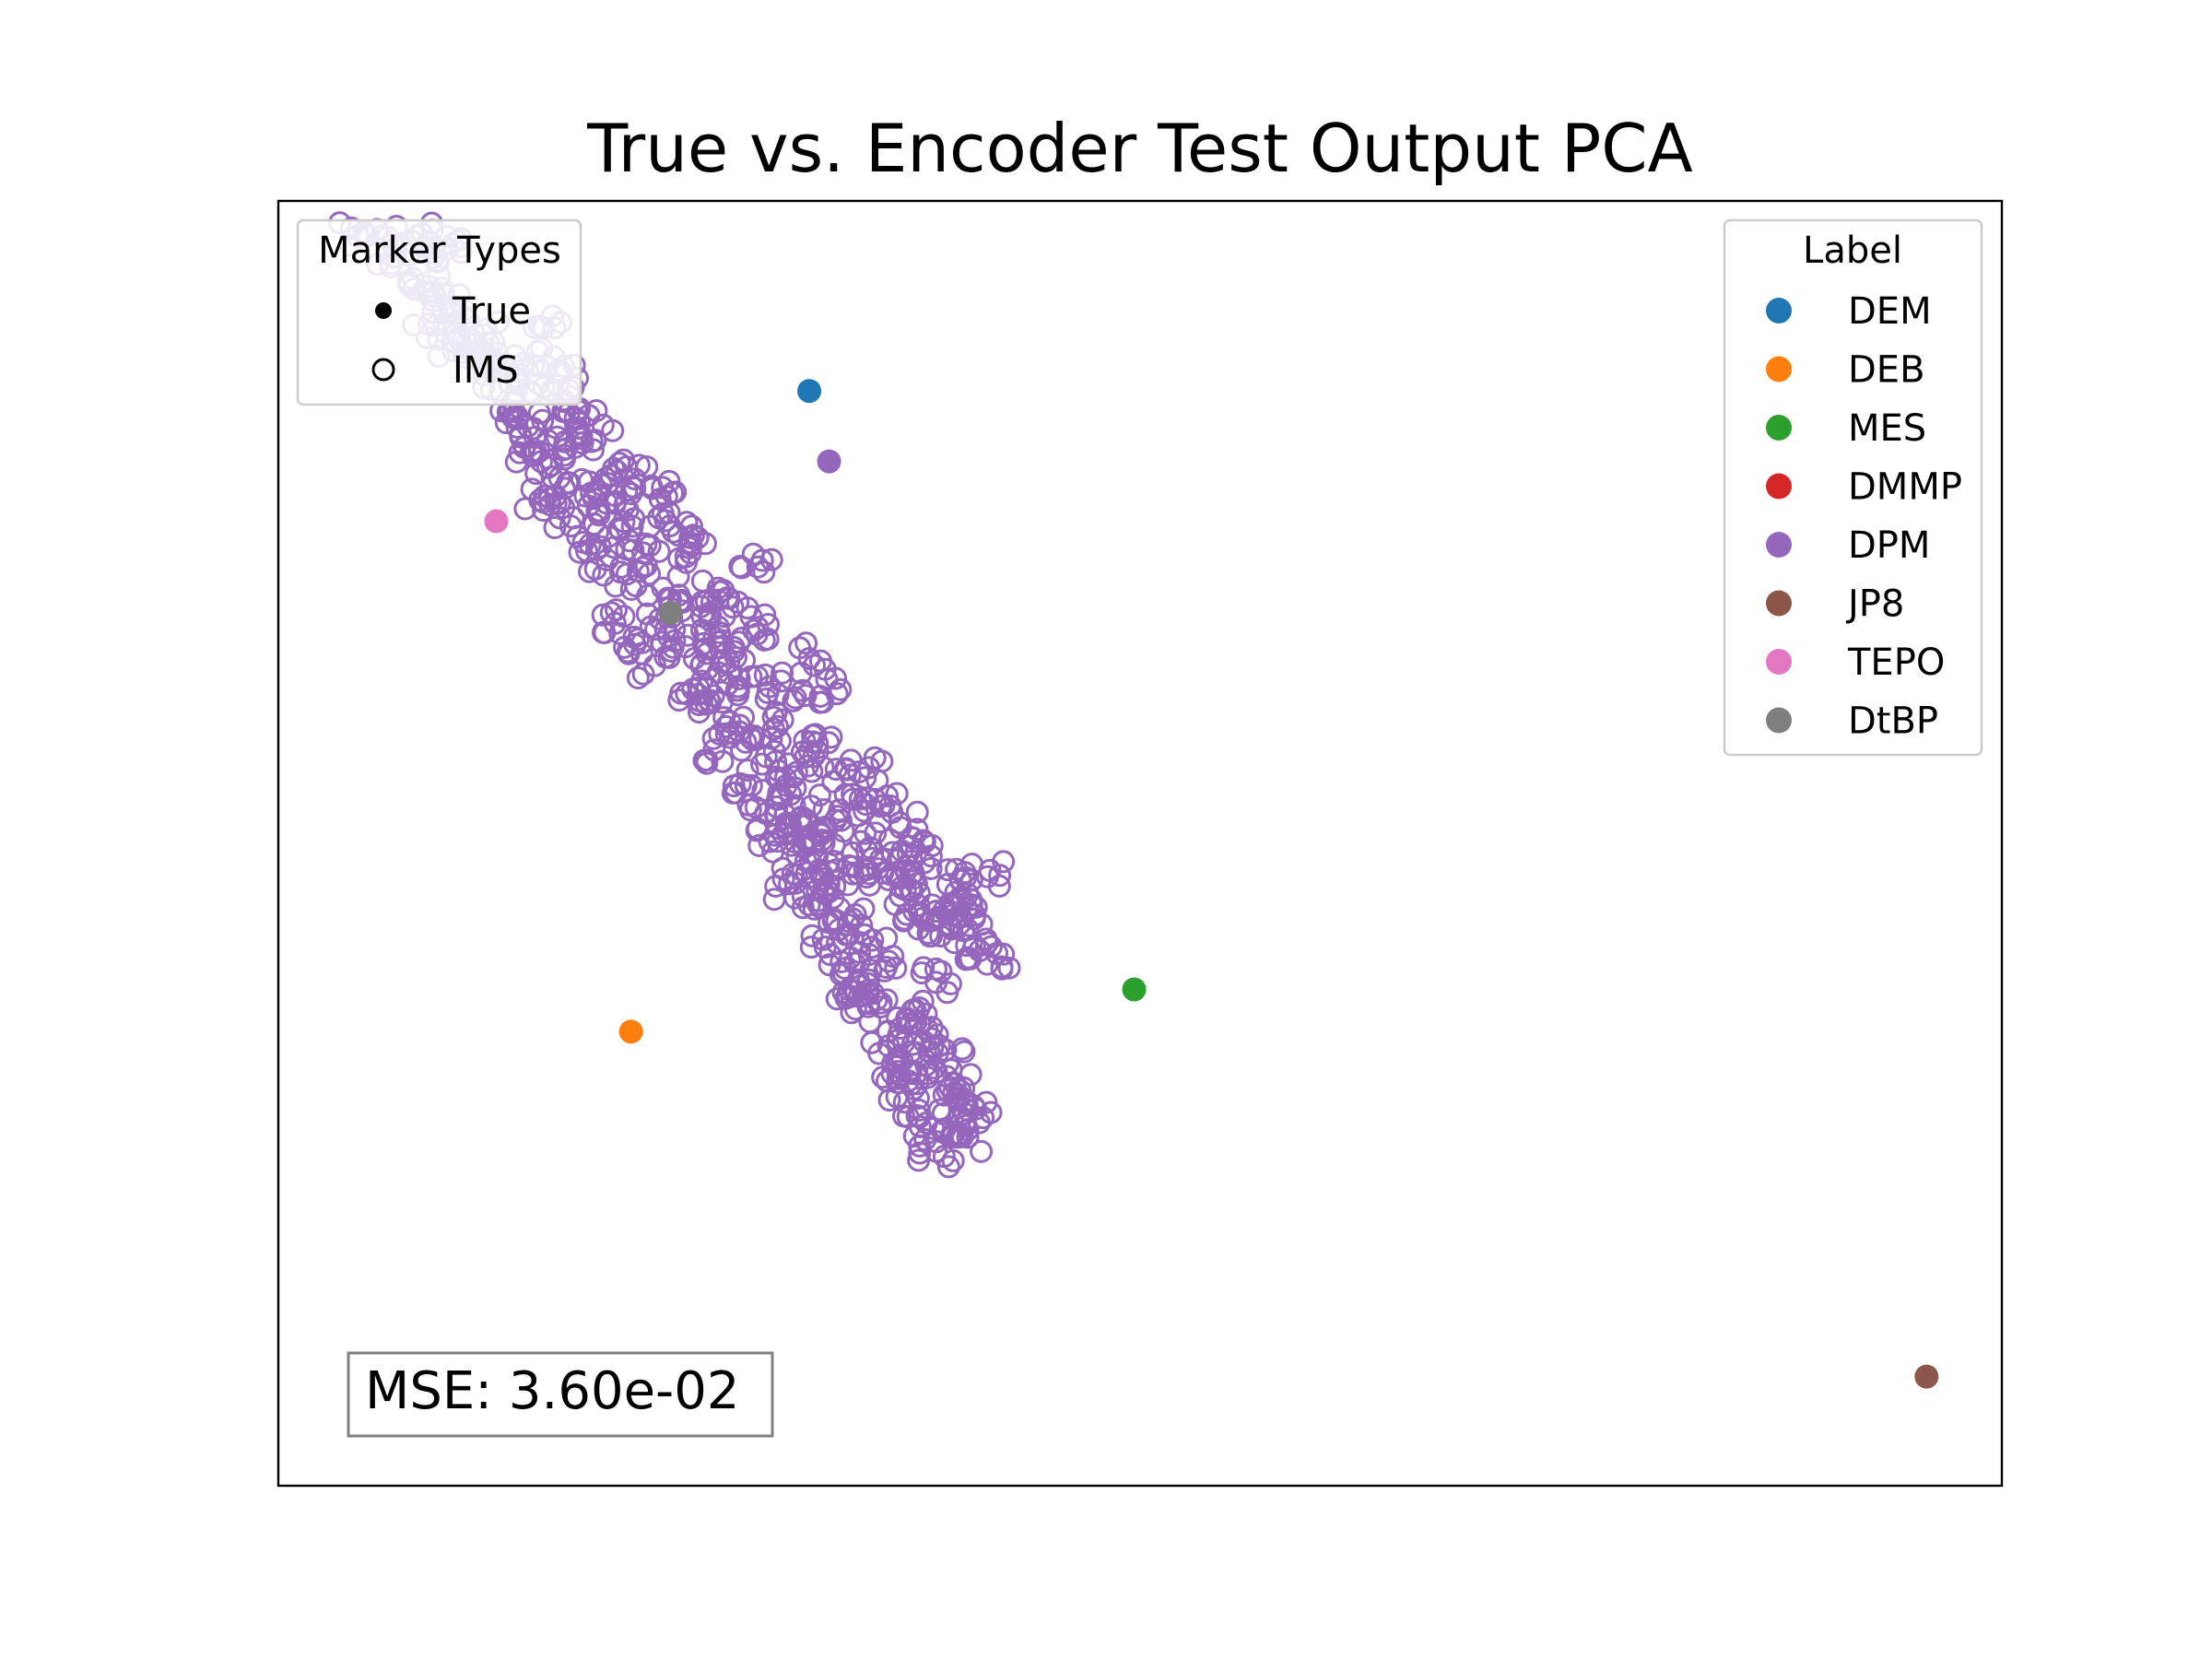  I want to click on label-legend-swatch-tepo, so click(1779, 662).